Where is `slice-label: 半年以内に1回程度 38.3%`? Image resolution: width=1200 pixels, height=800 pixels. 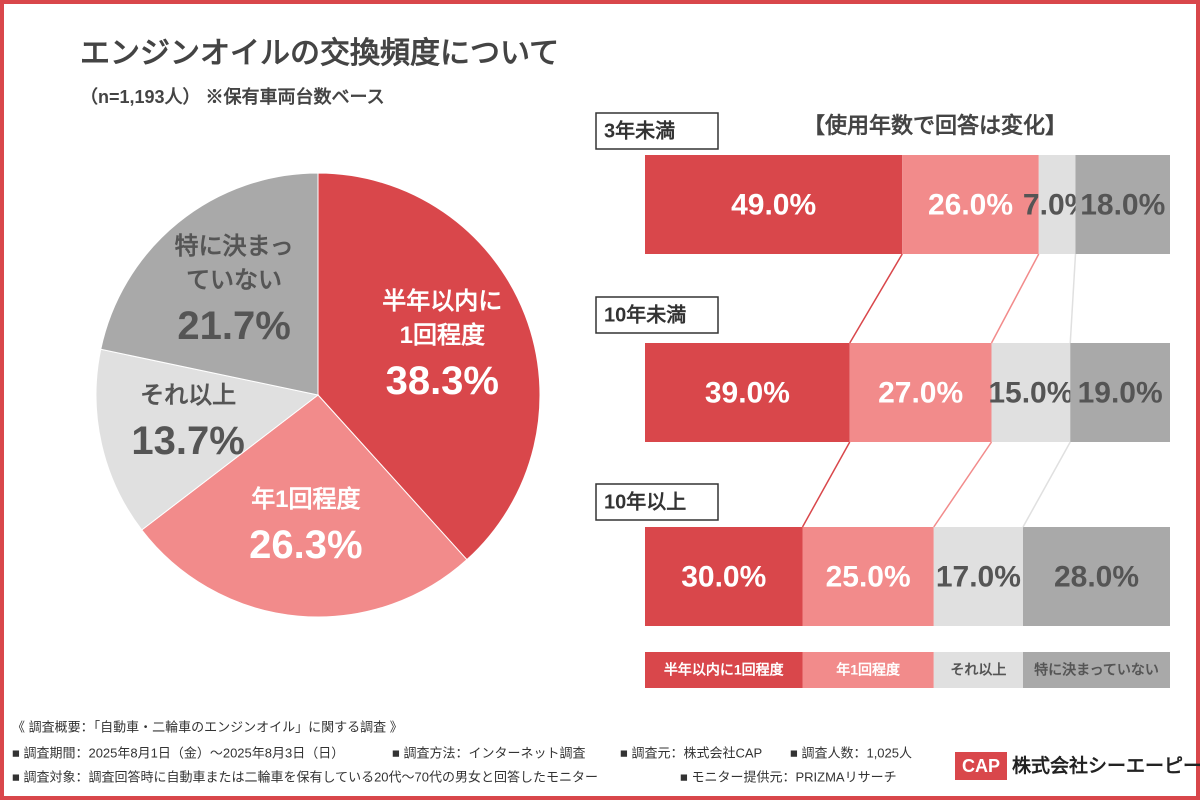
slice-label: 半年以内に1回程度 38.3% is located at coordinates (442, 347).